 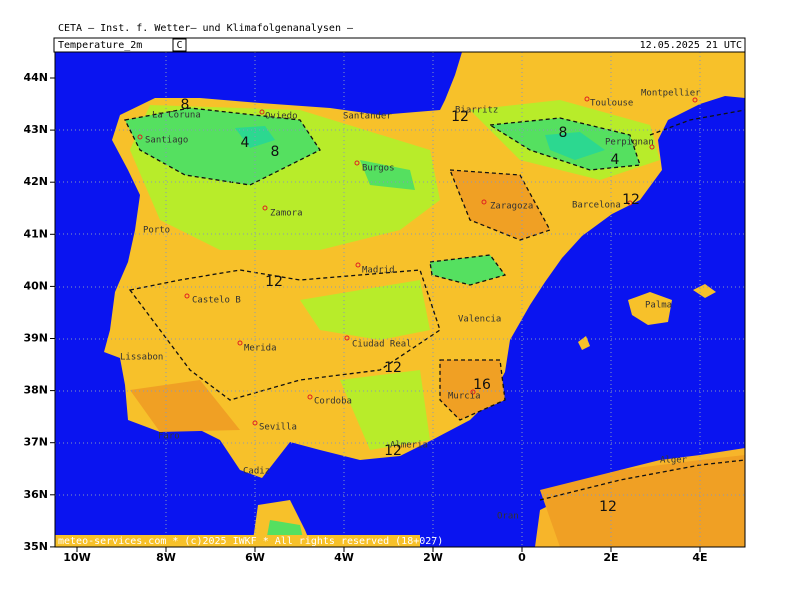 What do you see at coordinates (100, 45) in the screenshot?
I see `field-name: Temperature_2m` at bounding box center [100, 45].